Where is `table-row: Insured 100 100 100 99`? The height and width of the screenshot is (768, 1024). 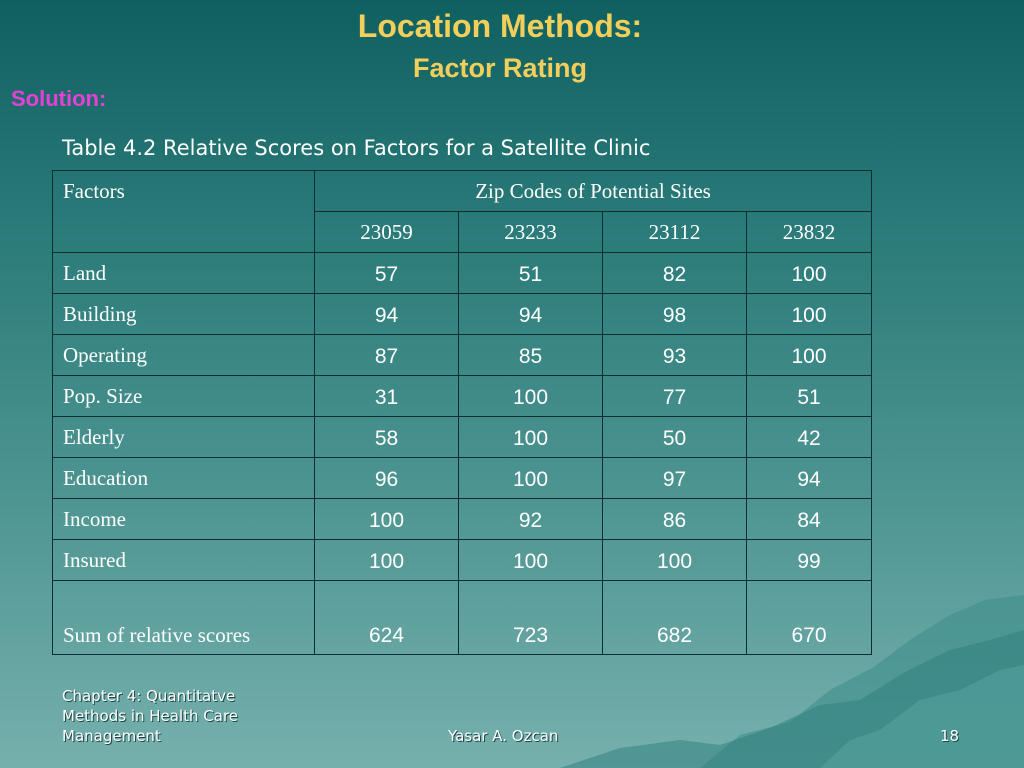 table-row: Insured 100 100 100 99 is located at coordinates (462, 560).